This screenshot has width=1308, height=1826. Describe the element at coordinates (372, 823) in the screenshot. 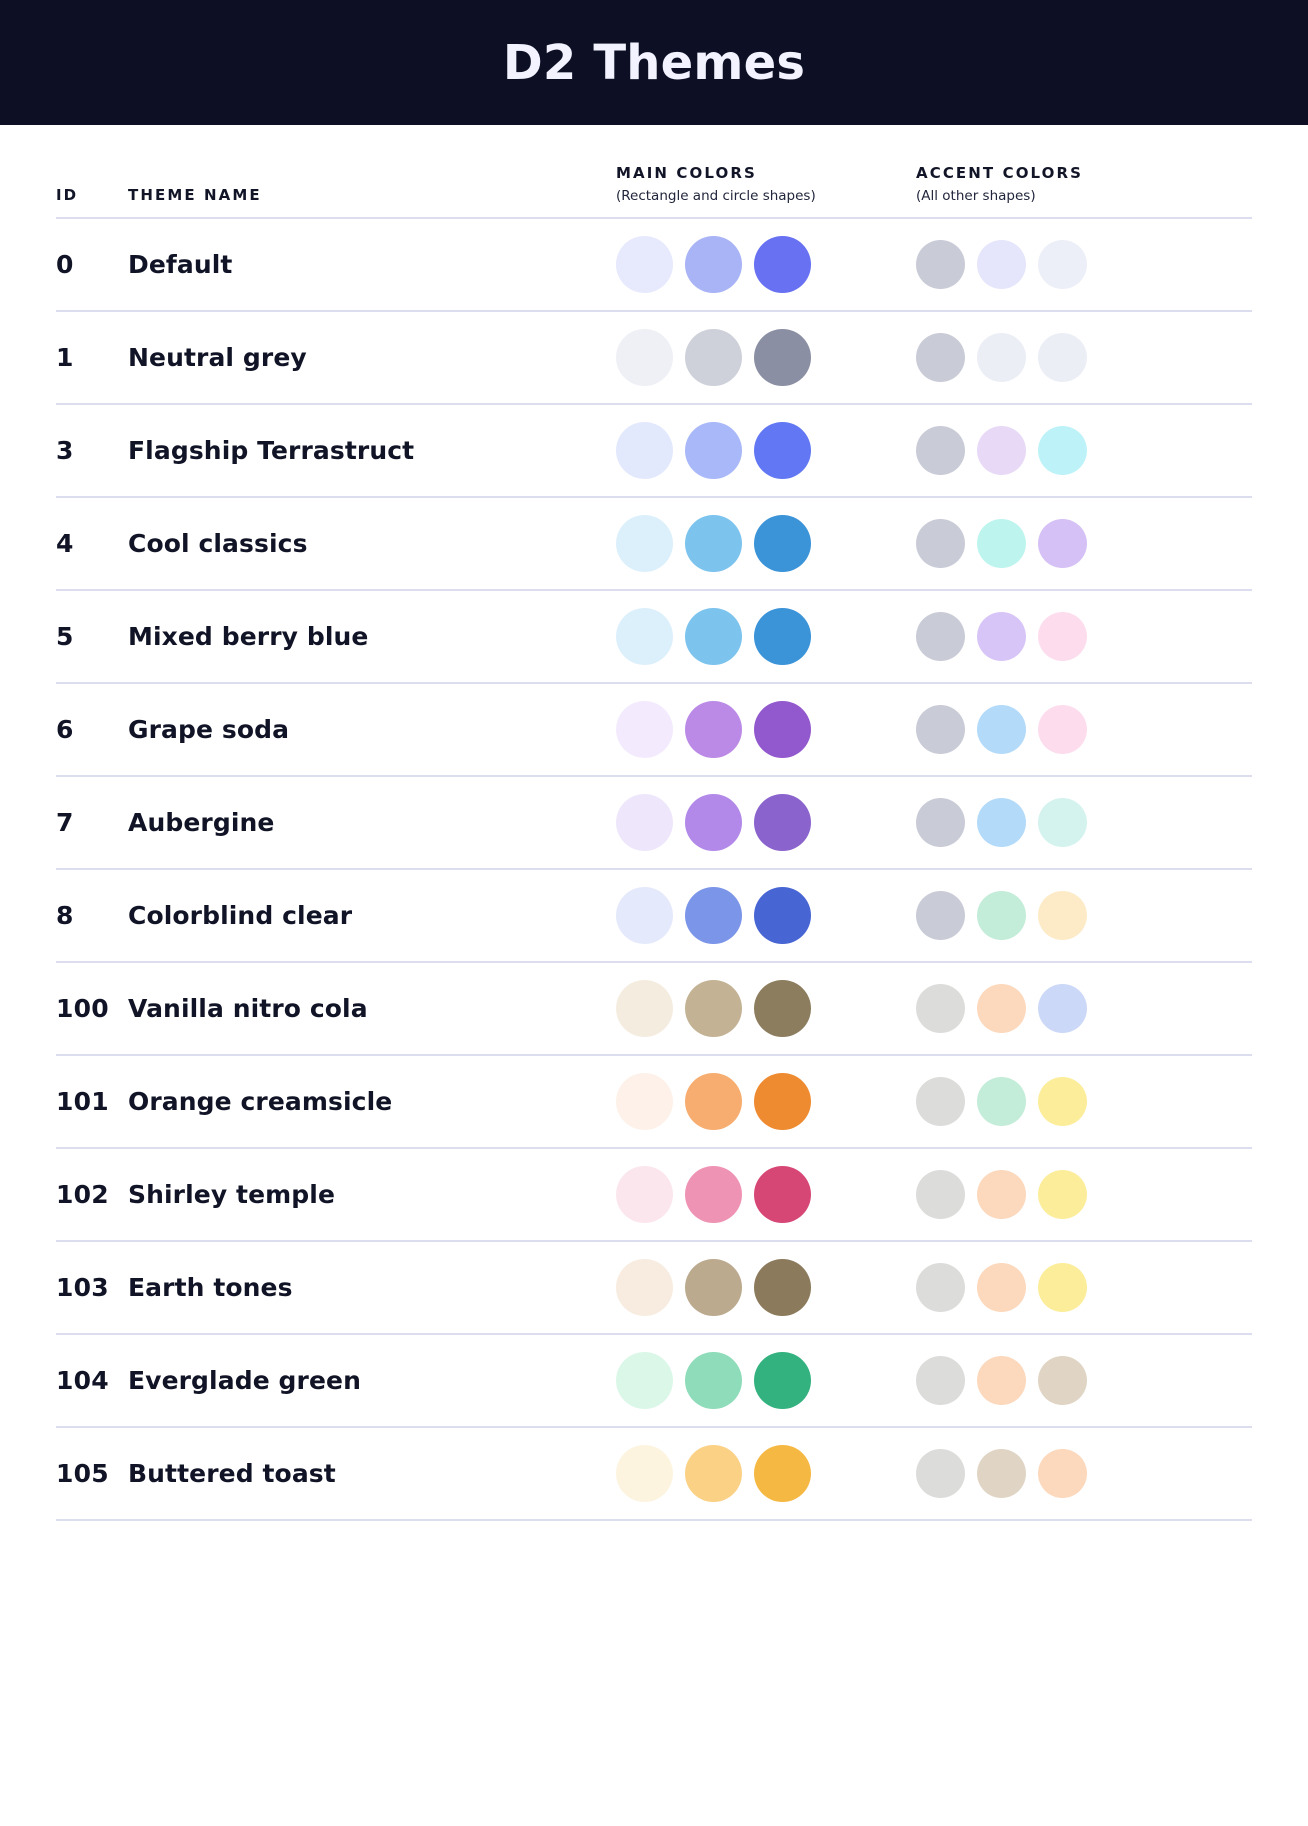

I see `theme-name-cell: Aubergine` at that location.